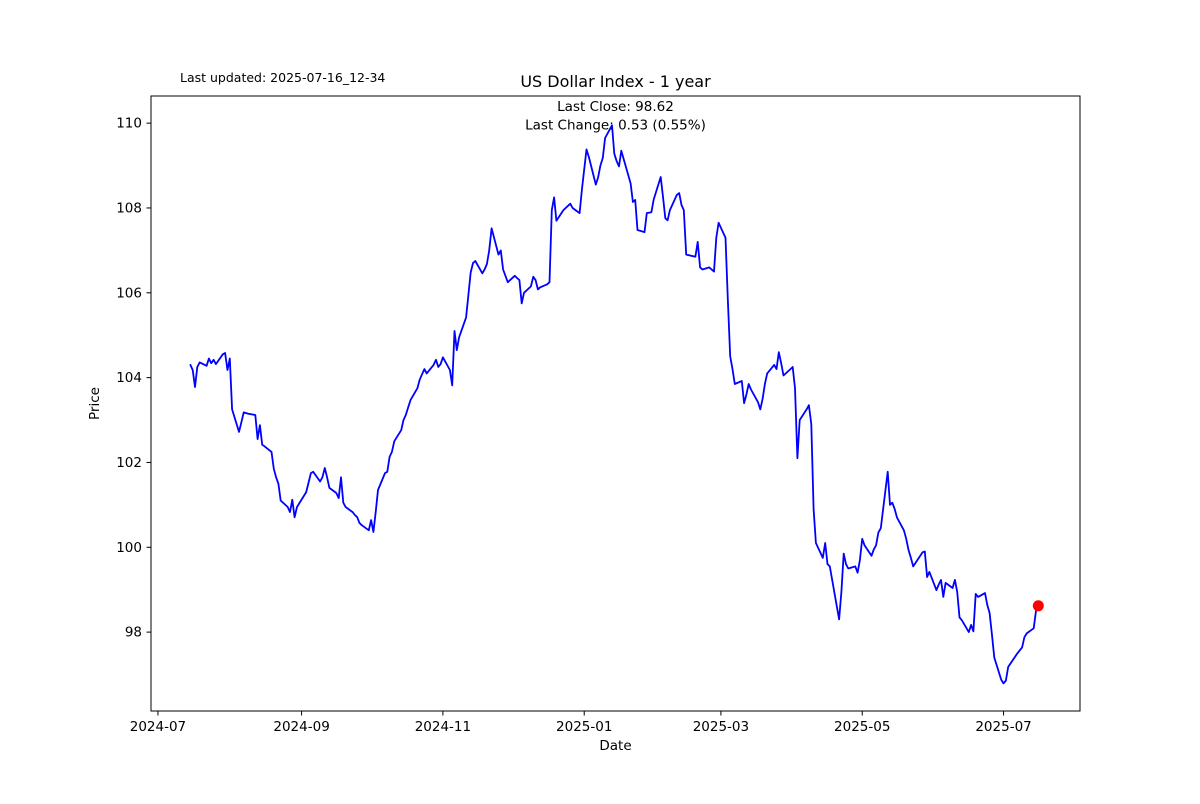 This screenshot has width=1200, height=804. I want to click on x-axis-label: Date, so click(615, 746).